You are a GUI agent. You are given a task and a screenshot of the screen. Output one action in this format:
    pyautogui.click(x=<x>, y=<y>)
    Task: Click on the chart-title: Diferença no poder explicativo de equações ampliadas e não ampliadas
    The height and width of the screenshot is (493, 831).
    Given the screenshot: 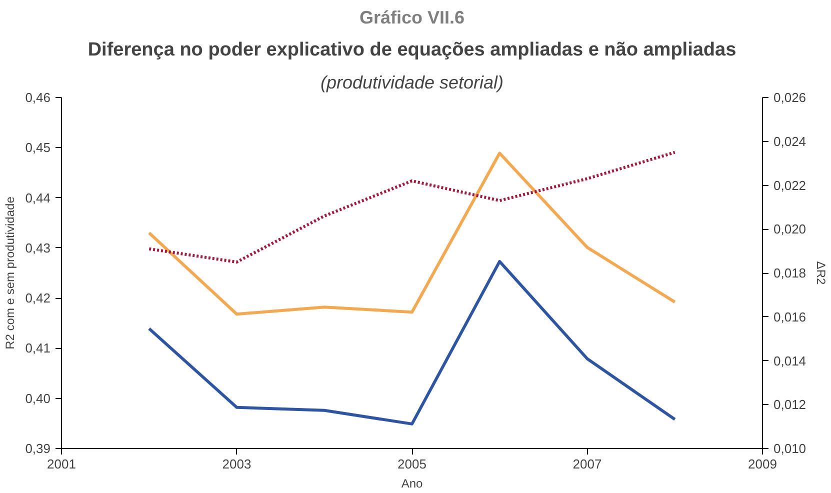 What is the action you would take?
    pyautogui.click(x=412, y=50)
    